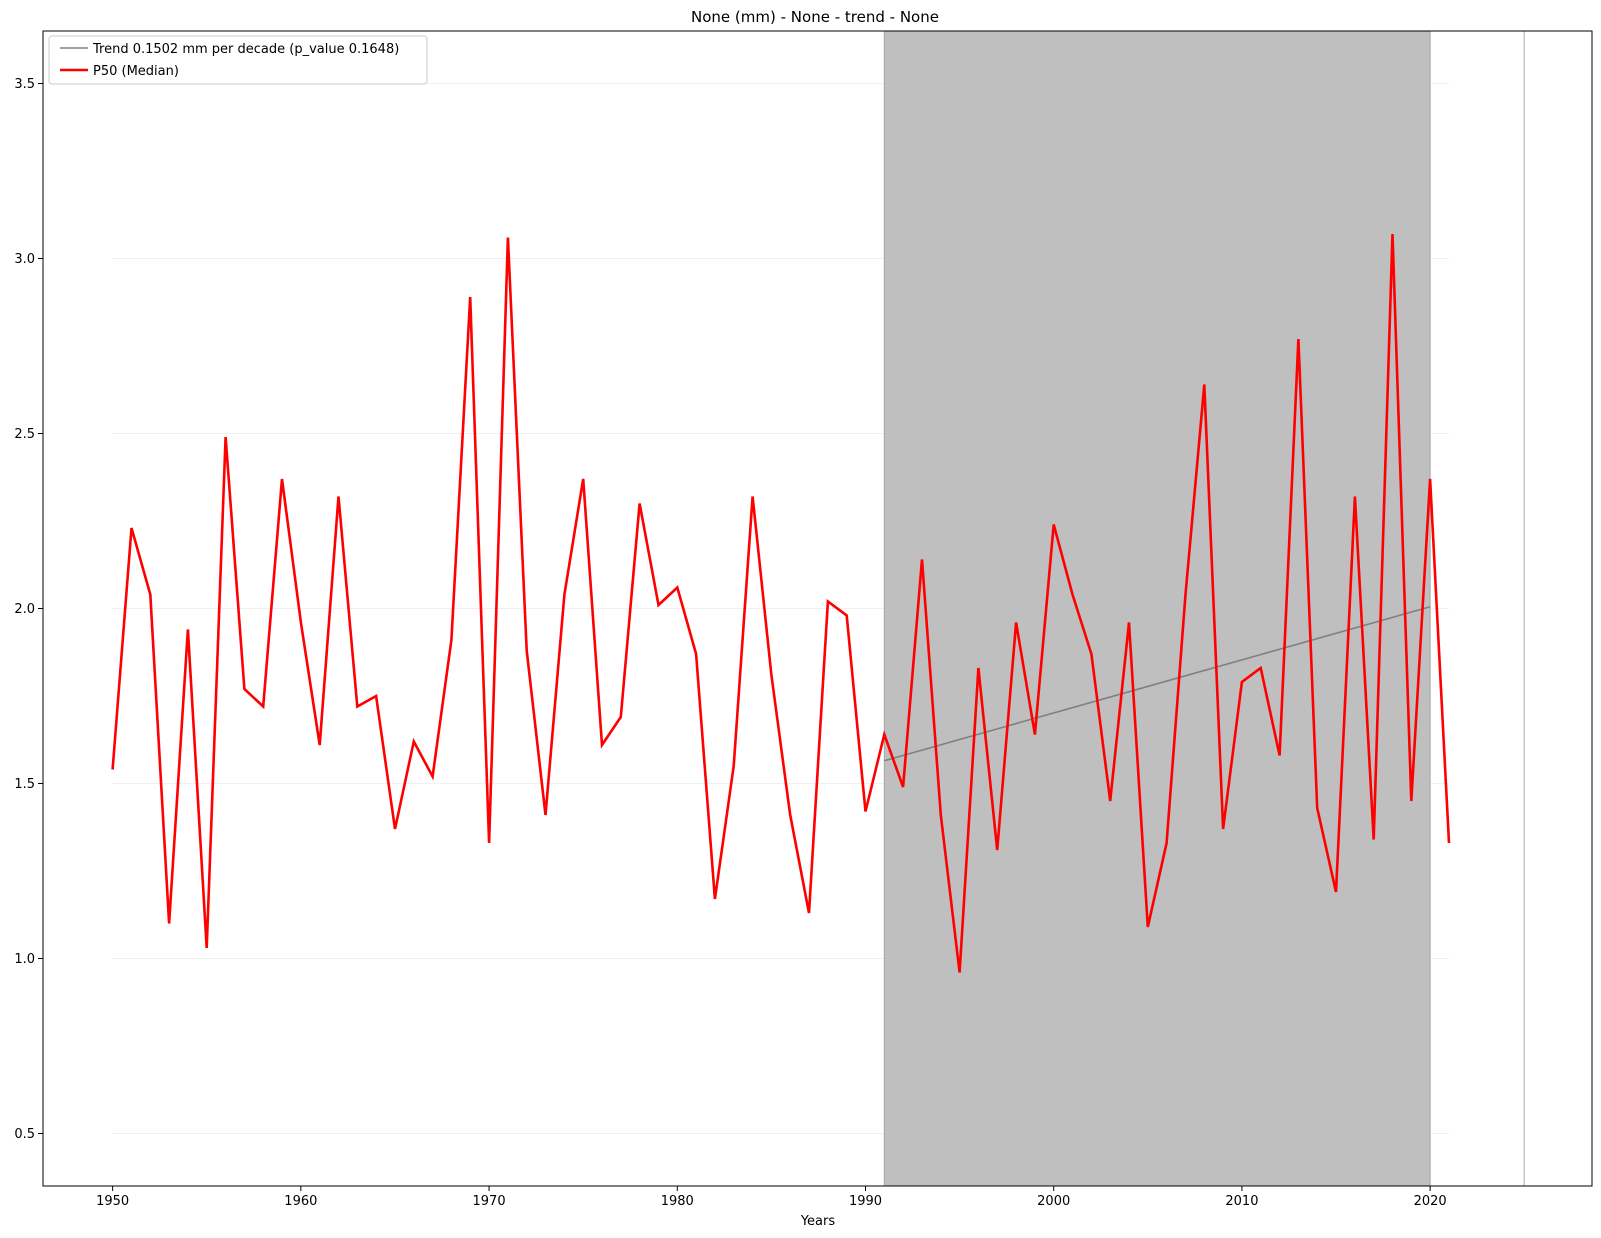 This screenshot has height=1238, width=1601. Describe the element at coordinates (489, 1201) in the screenshot. I see `x-tick-label: 1970` at that location.